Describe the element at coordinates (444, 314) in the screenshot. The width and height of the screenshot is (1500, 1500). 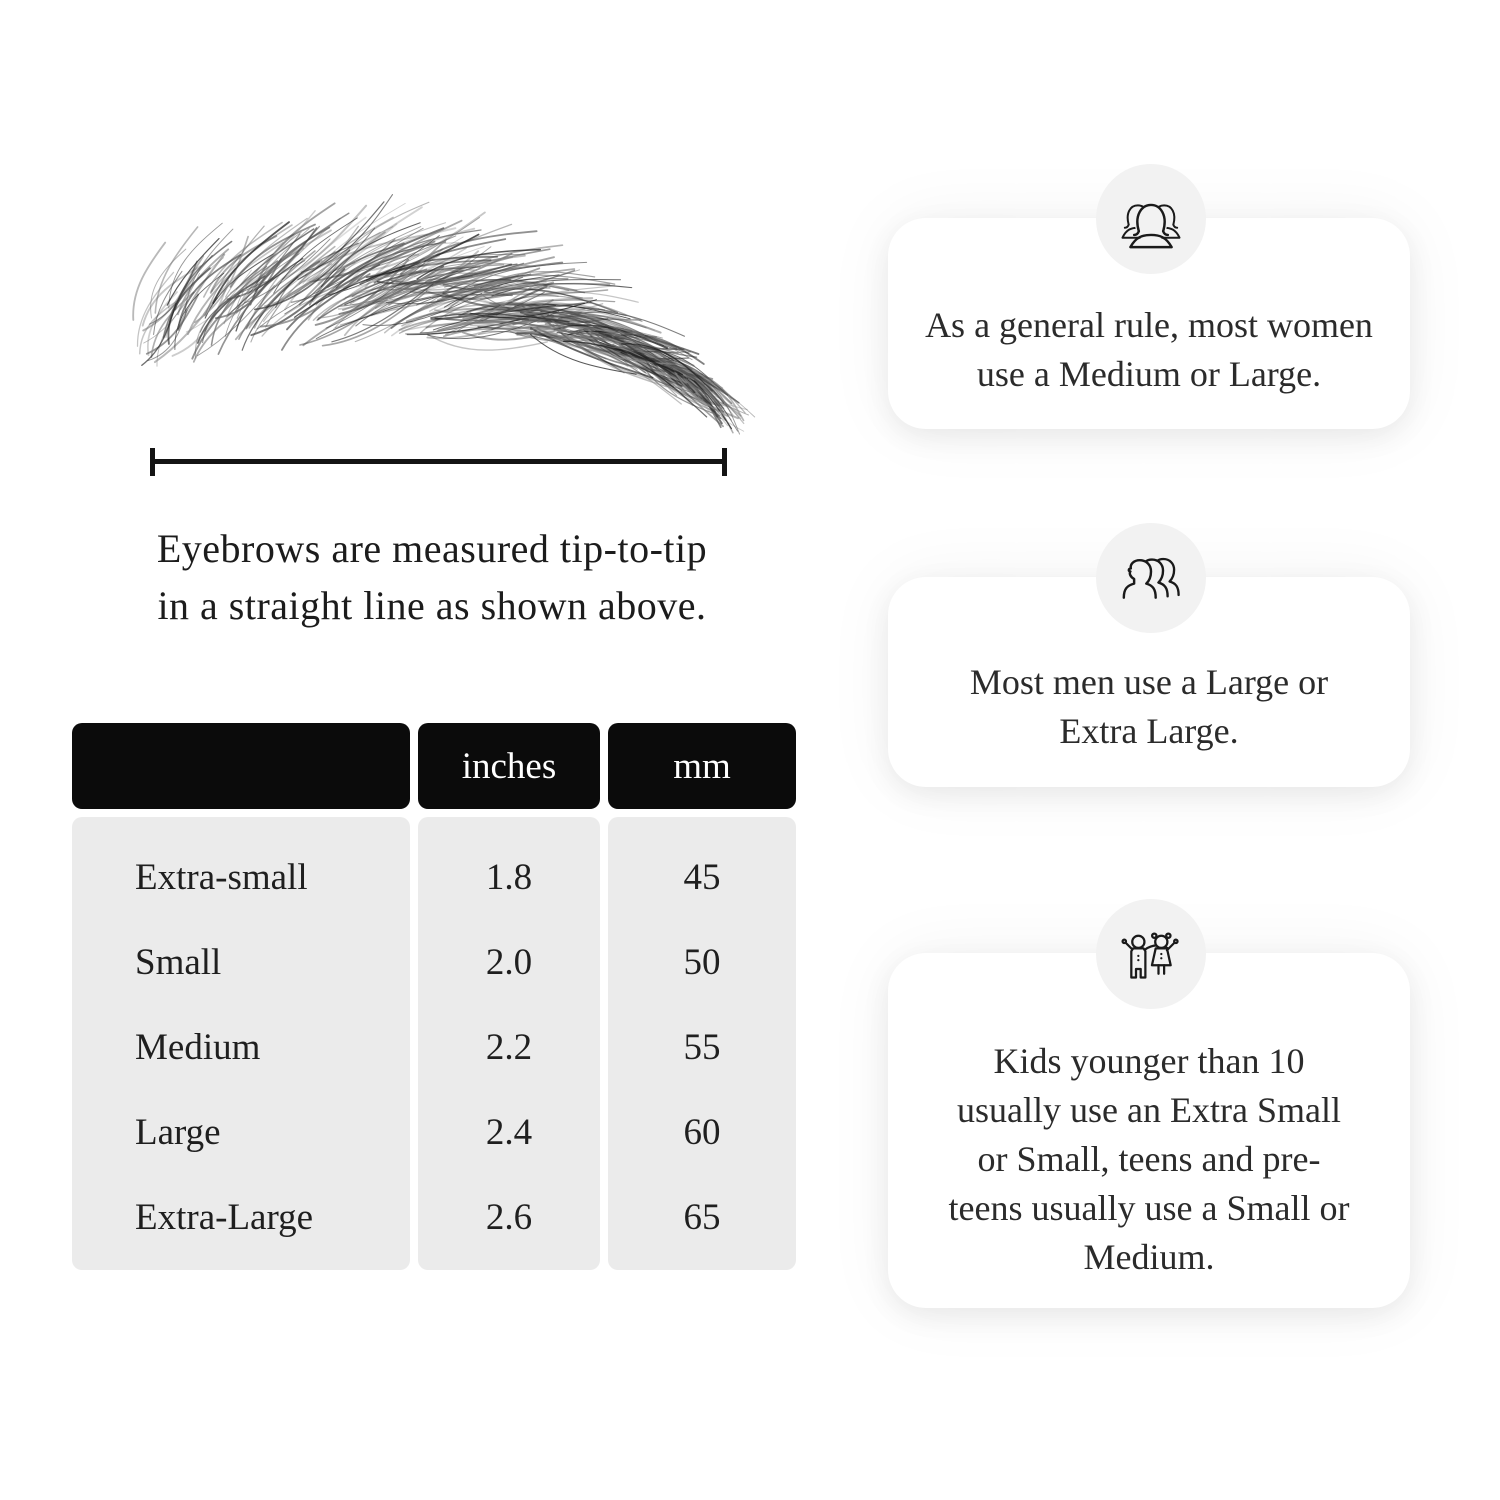
I see `eyebrow-illustration` at that location.